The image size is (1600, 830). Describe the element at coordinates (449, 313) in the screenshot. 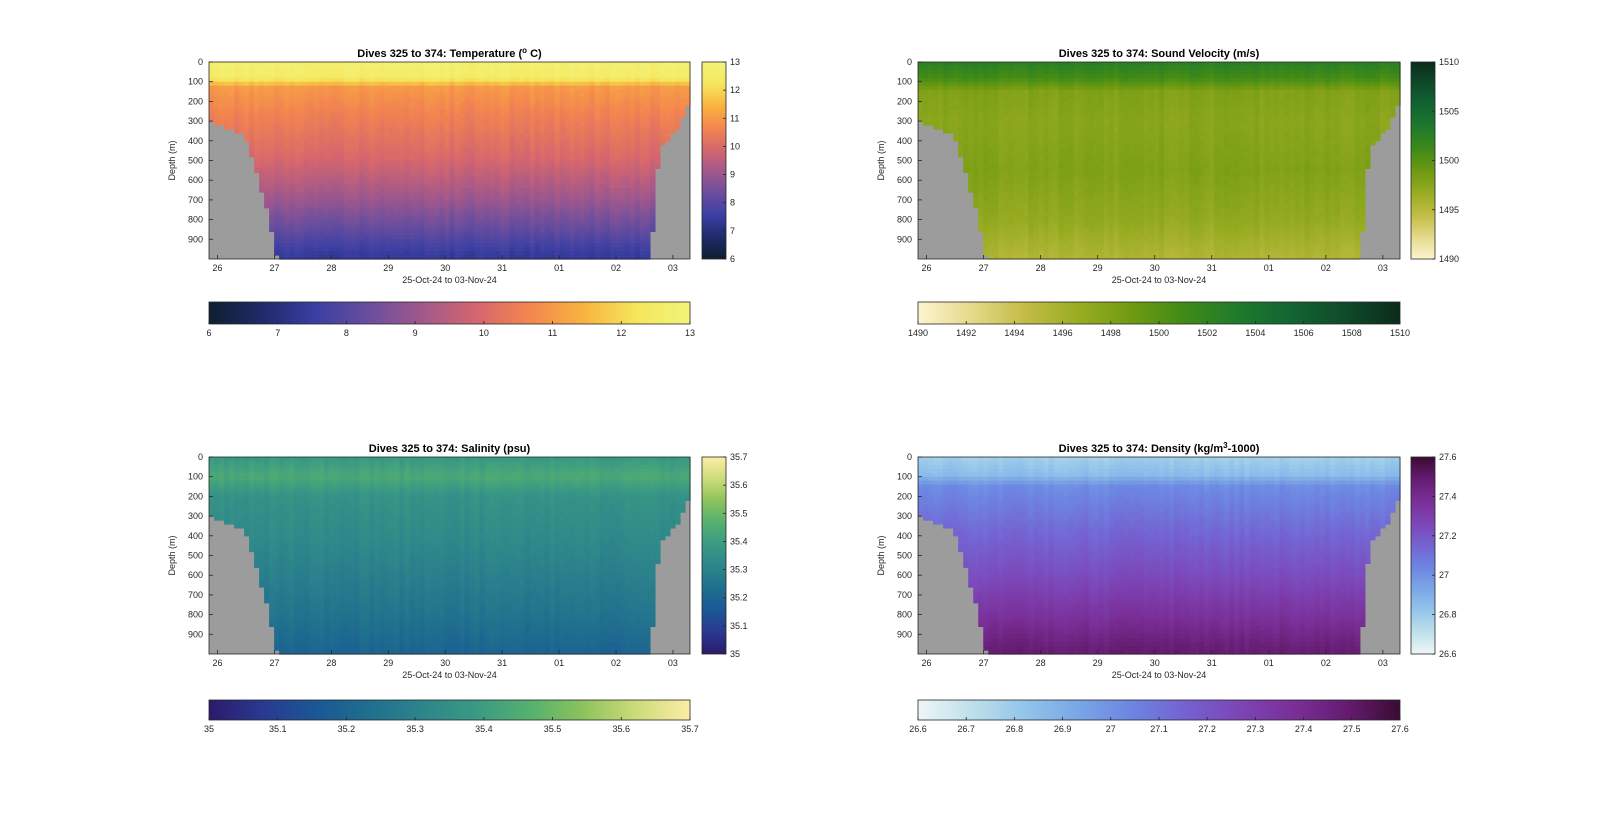

I see `colorbar-bottom-bar` at that location.